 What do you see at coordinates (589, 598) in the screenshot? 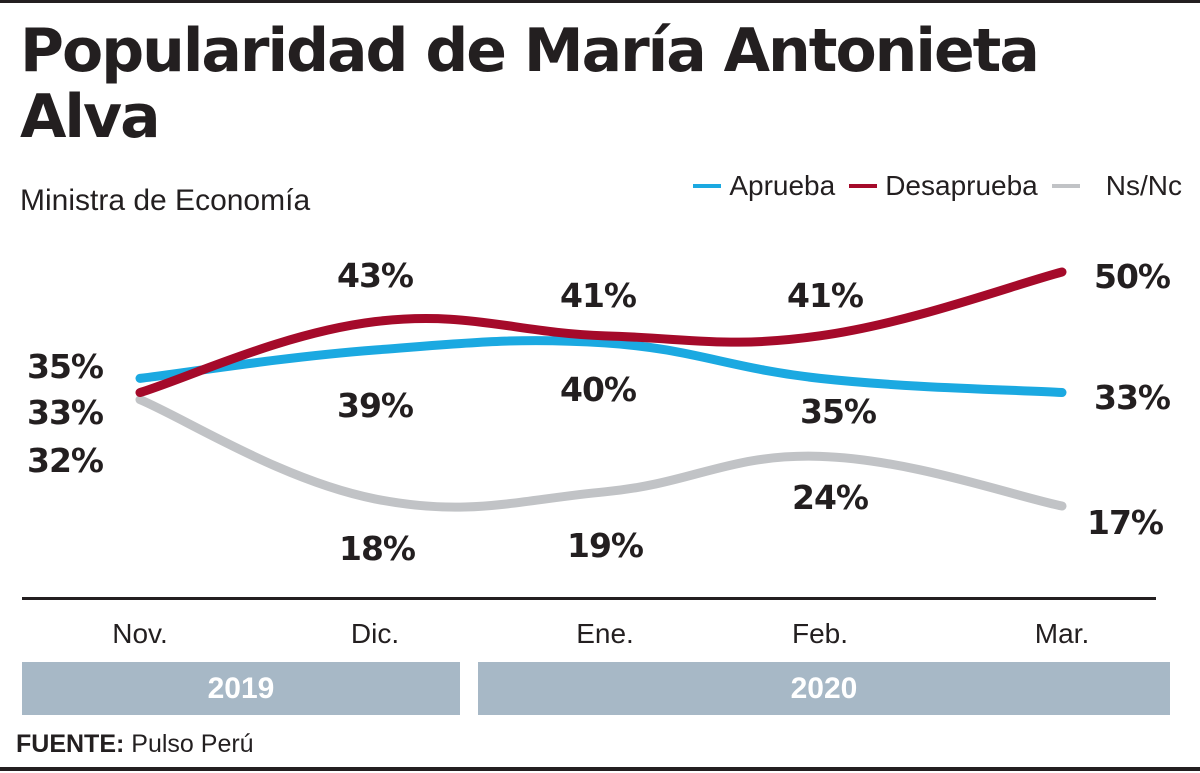
I see `x-axis-line` at bounding box center [589, 598].